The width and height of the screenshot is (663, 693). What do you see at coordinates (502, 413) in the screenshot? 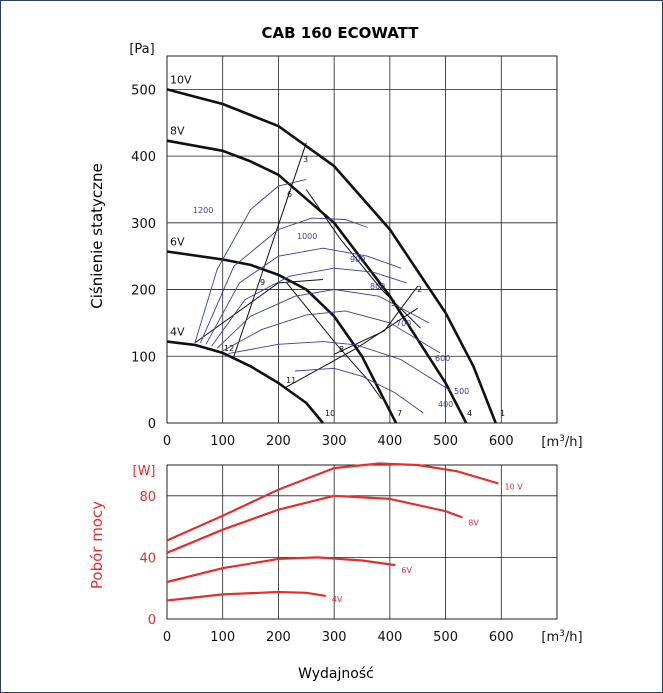
I see `operating-point-label: 1` at bounding box center [502, 413].